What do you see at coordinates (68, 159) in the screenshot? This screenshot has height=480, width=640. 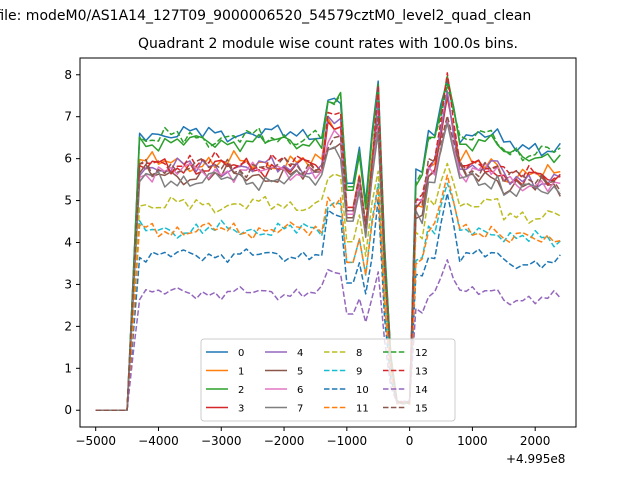 I see `y-tick-label: 6` at bounding box center [68, 159].